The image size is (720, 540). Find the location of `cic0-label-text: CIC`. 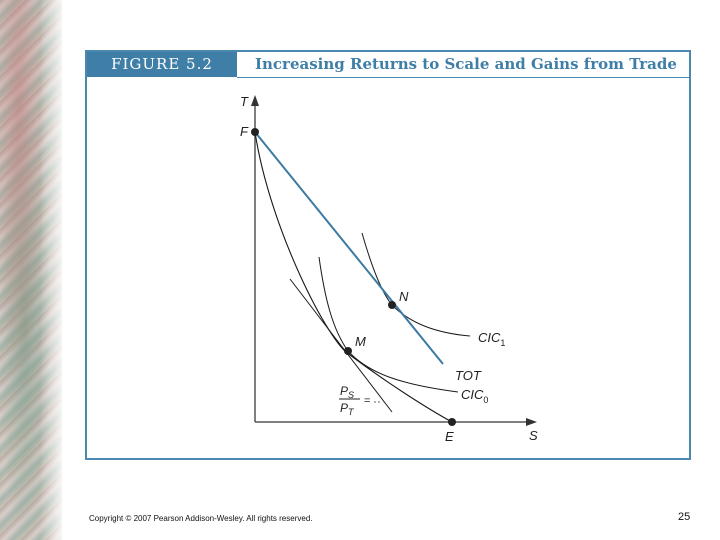

cic0-label-text: CIC is located at coordinates (472, 394).